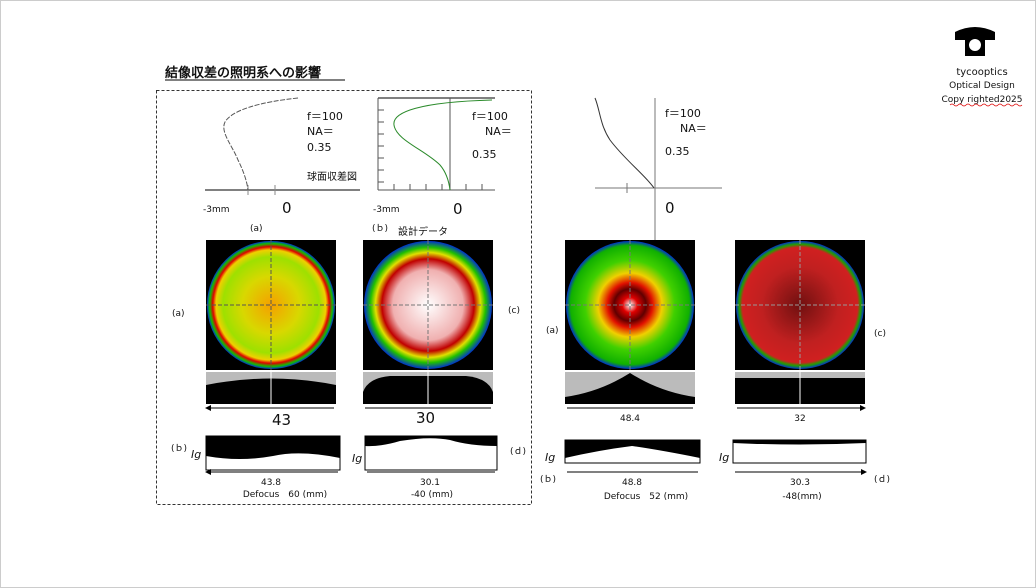 This screenshot has height=588, width=1036. I want to click on logo-subtitle: Optical Design, so click(982, 86).